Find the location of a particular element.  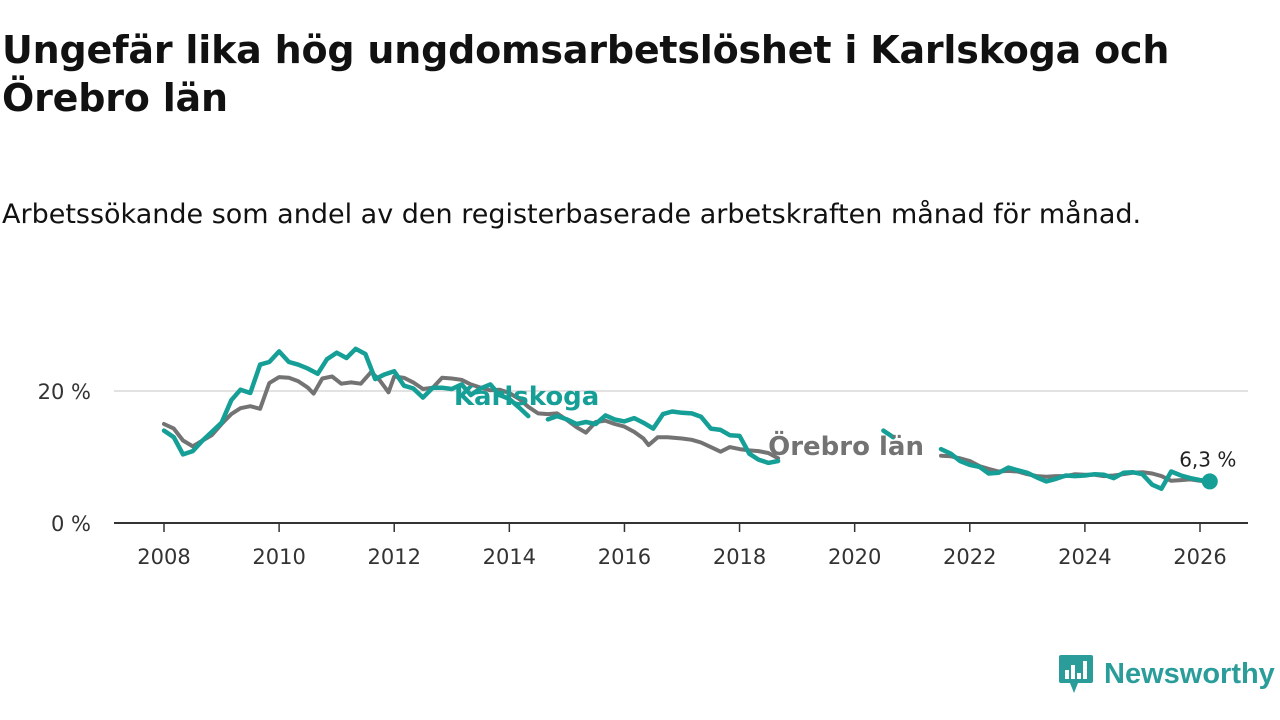

newsworthy-chart-icon is located at coordinates (1076, 674).